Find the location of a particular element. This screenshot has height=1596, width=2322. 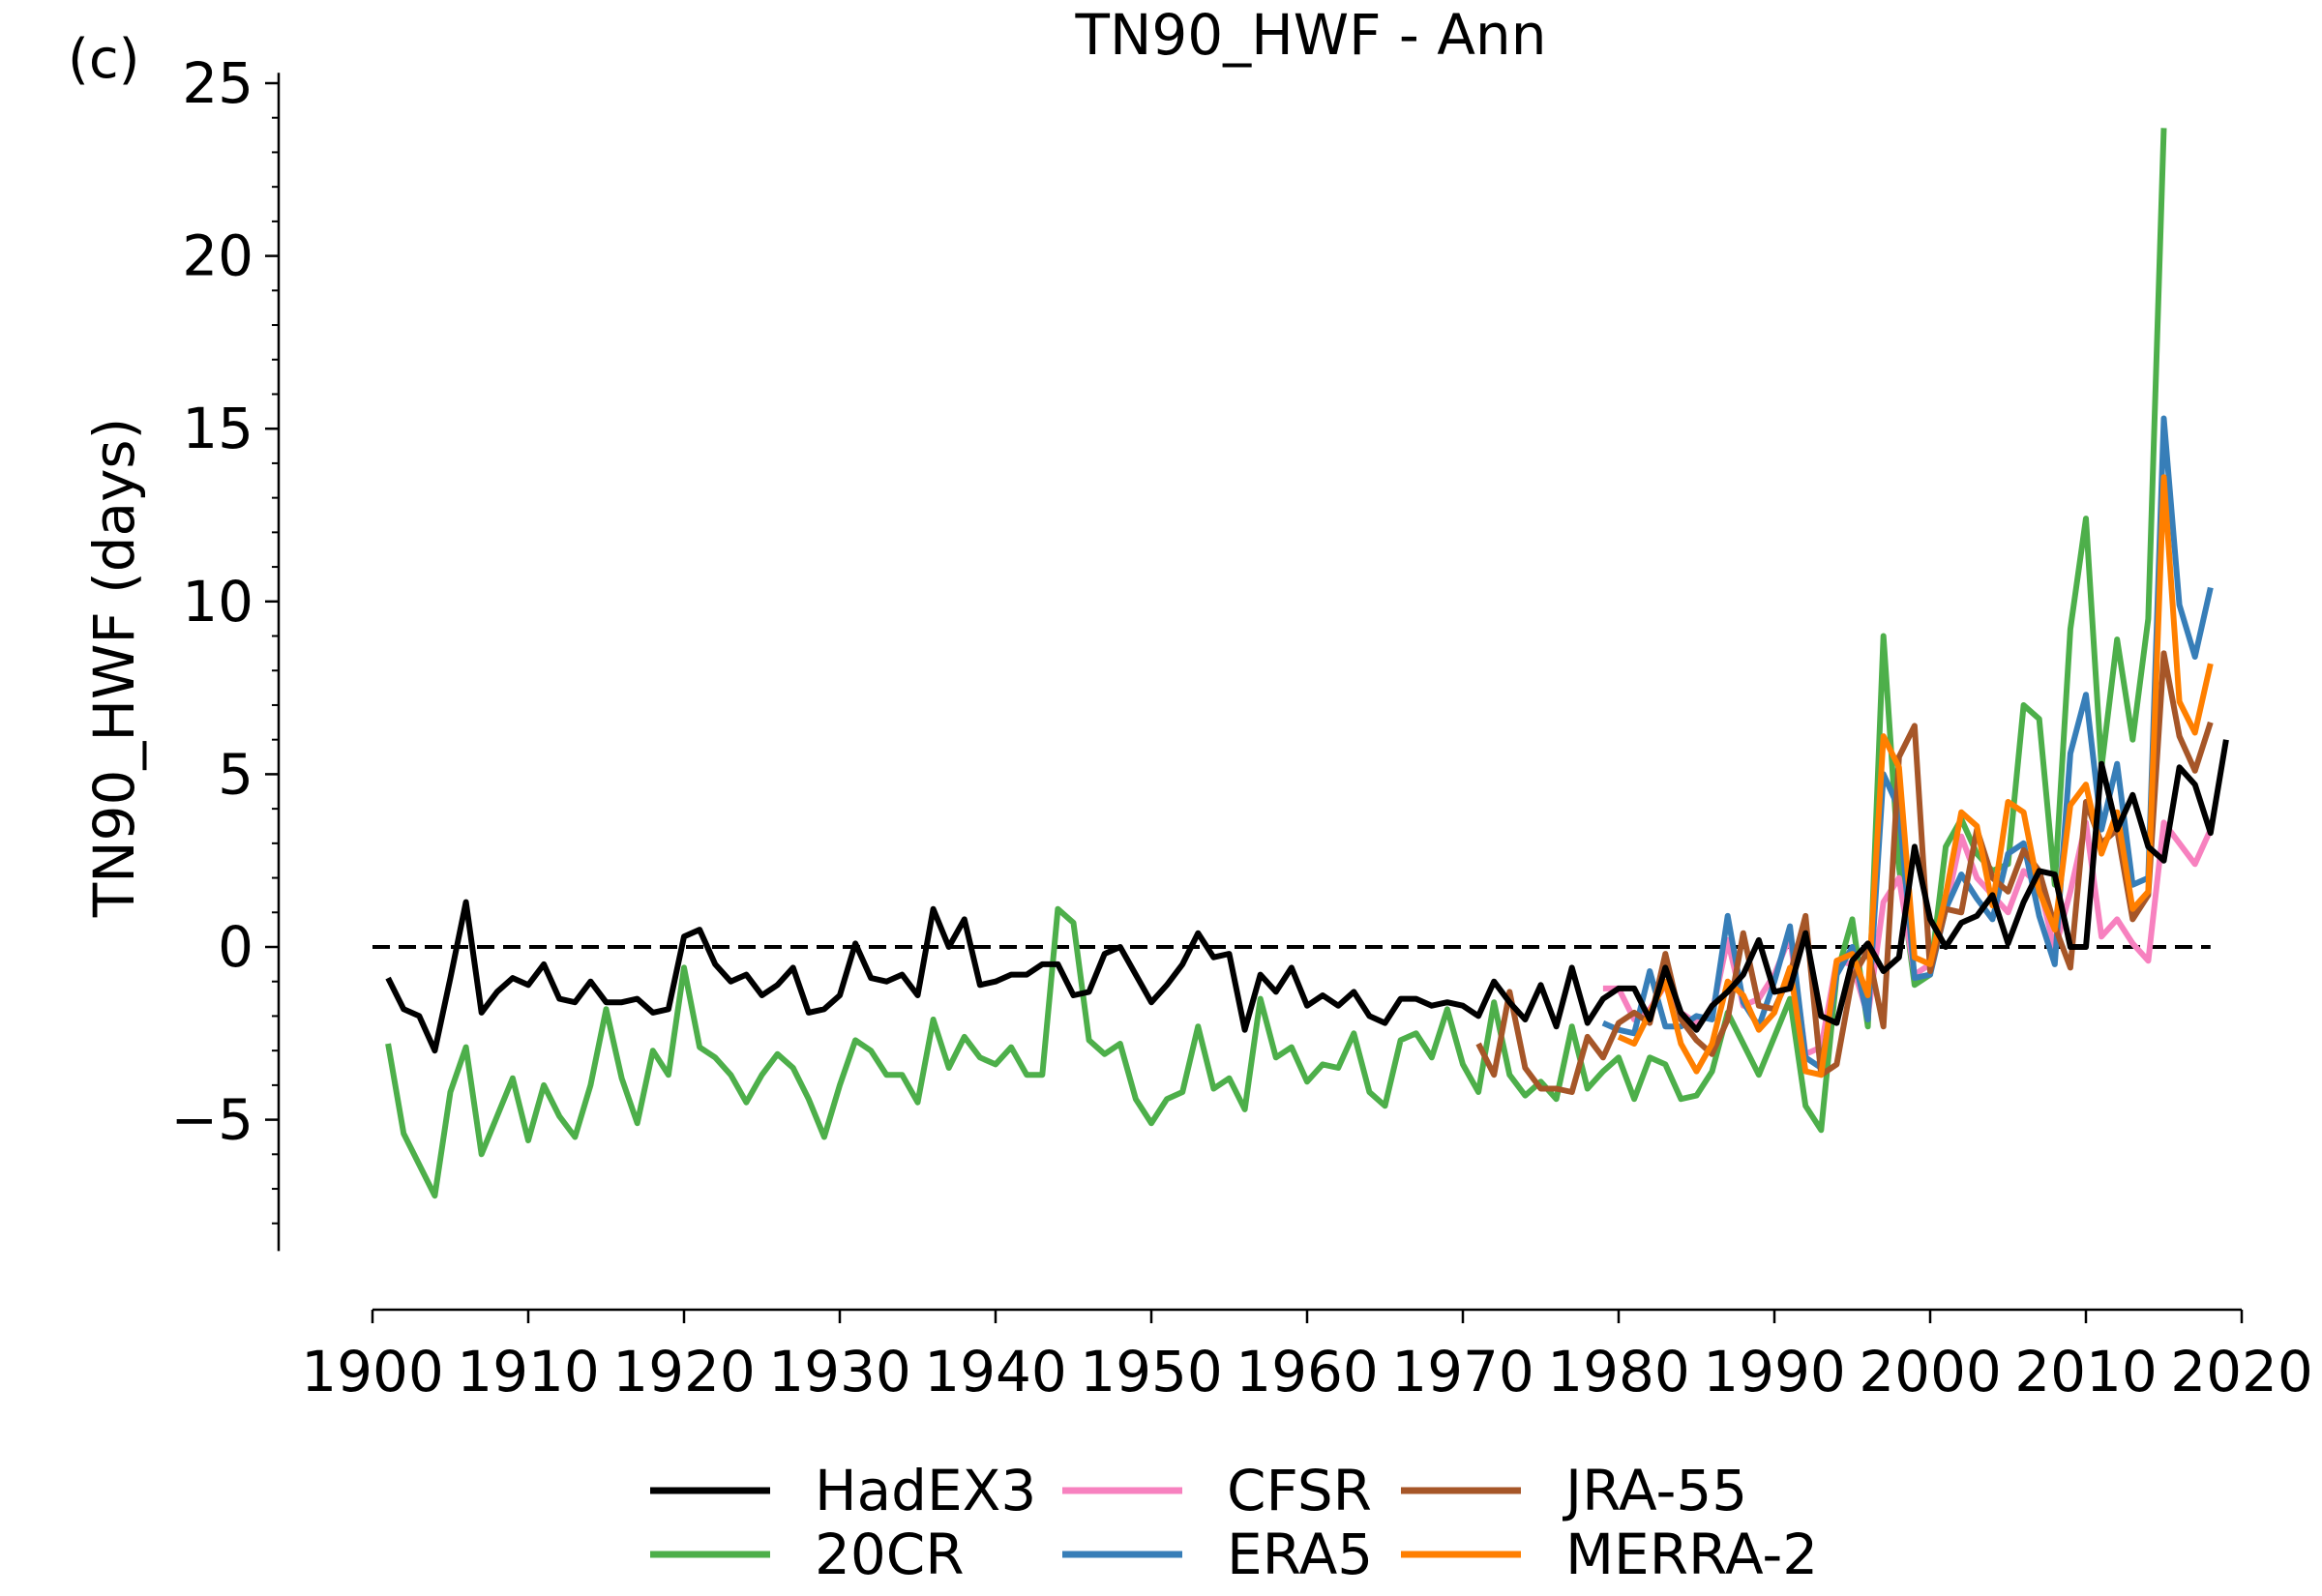

x-tick-label: 2000 is located at coordinates (1930, 1371).